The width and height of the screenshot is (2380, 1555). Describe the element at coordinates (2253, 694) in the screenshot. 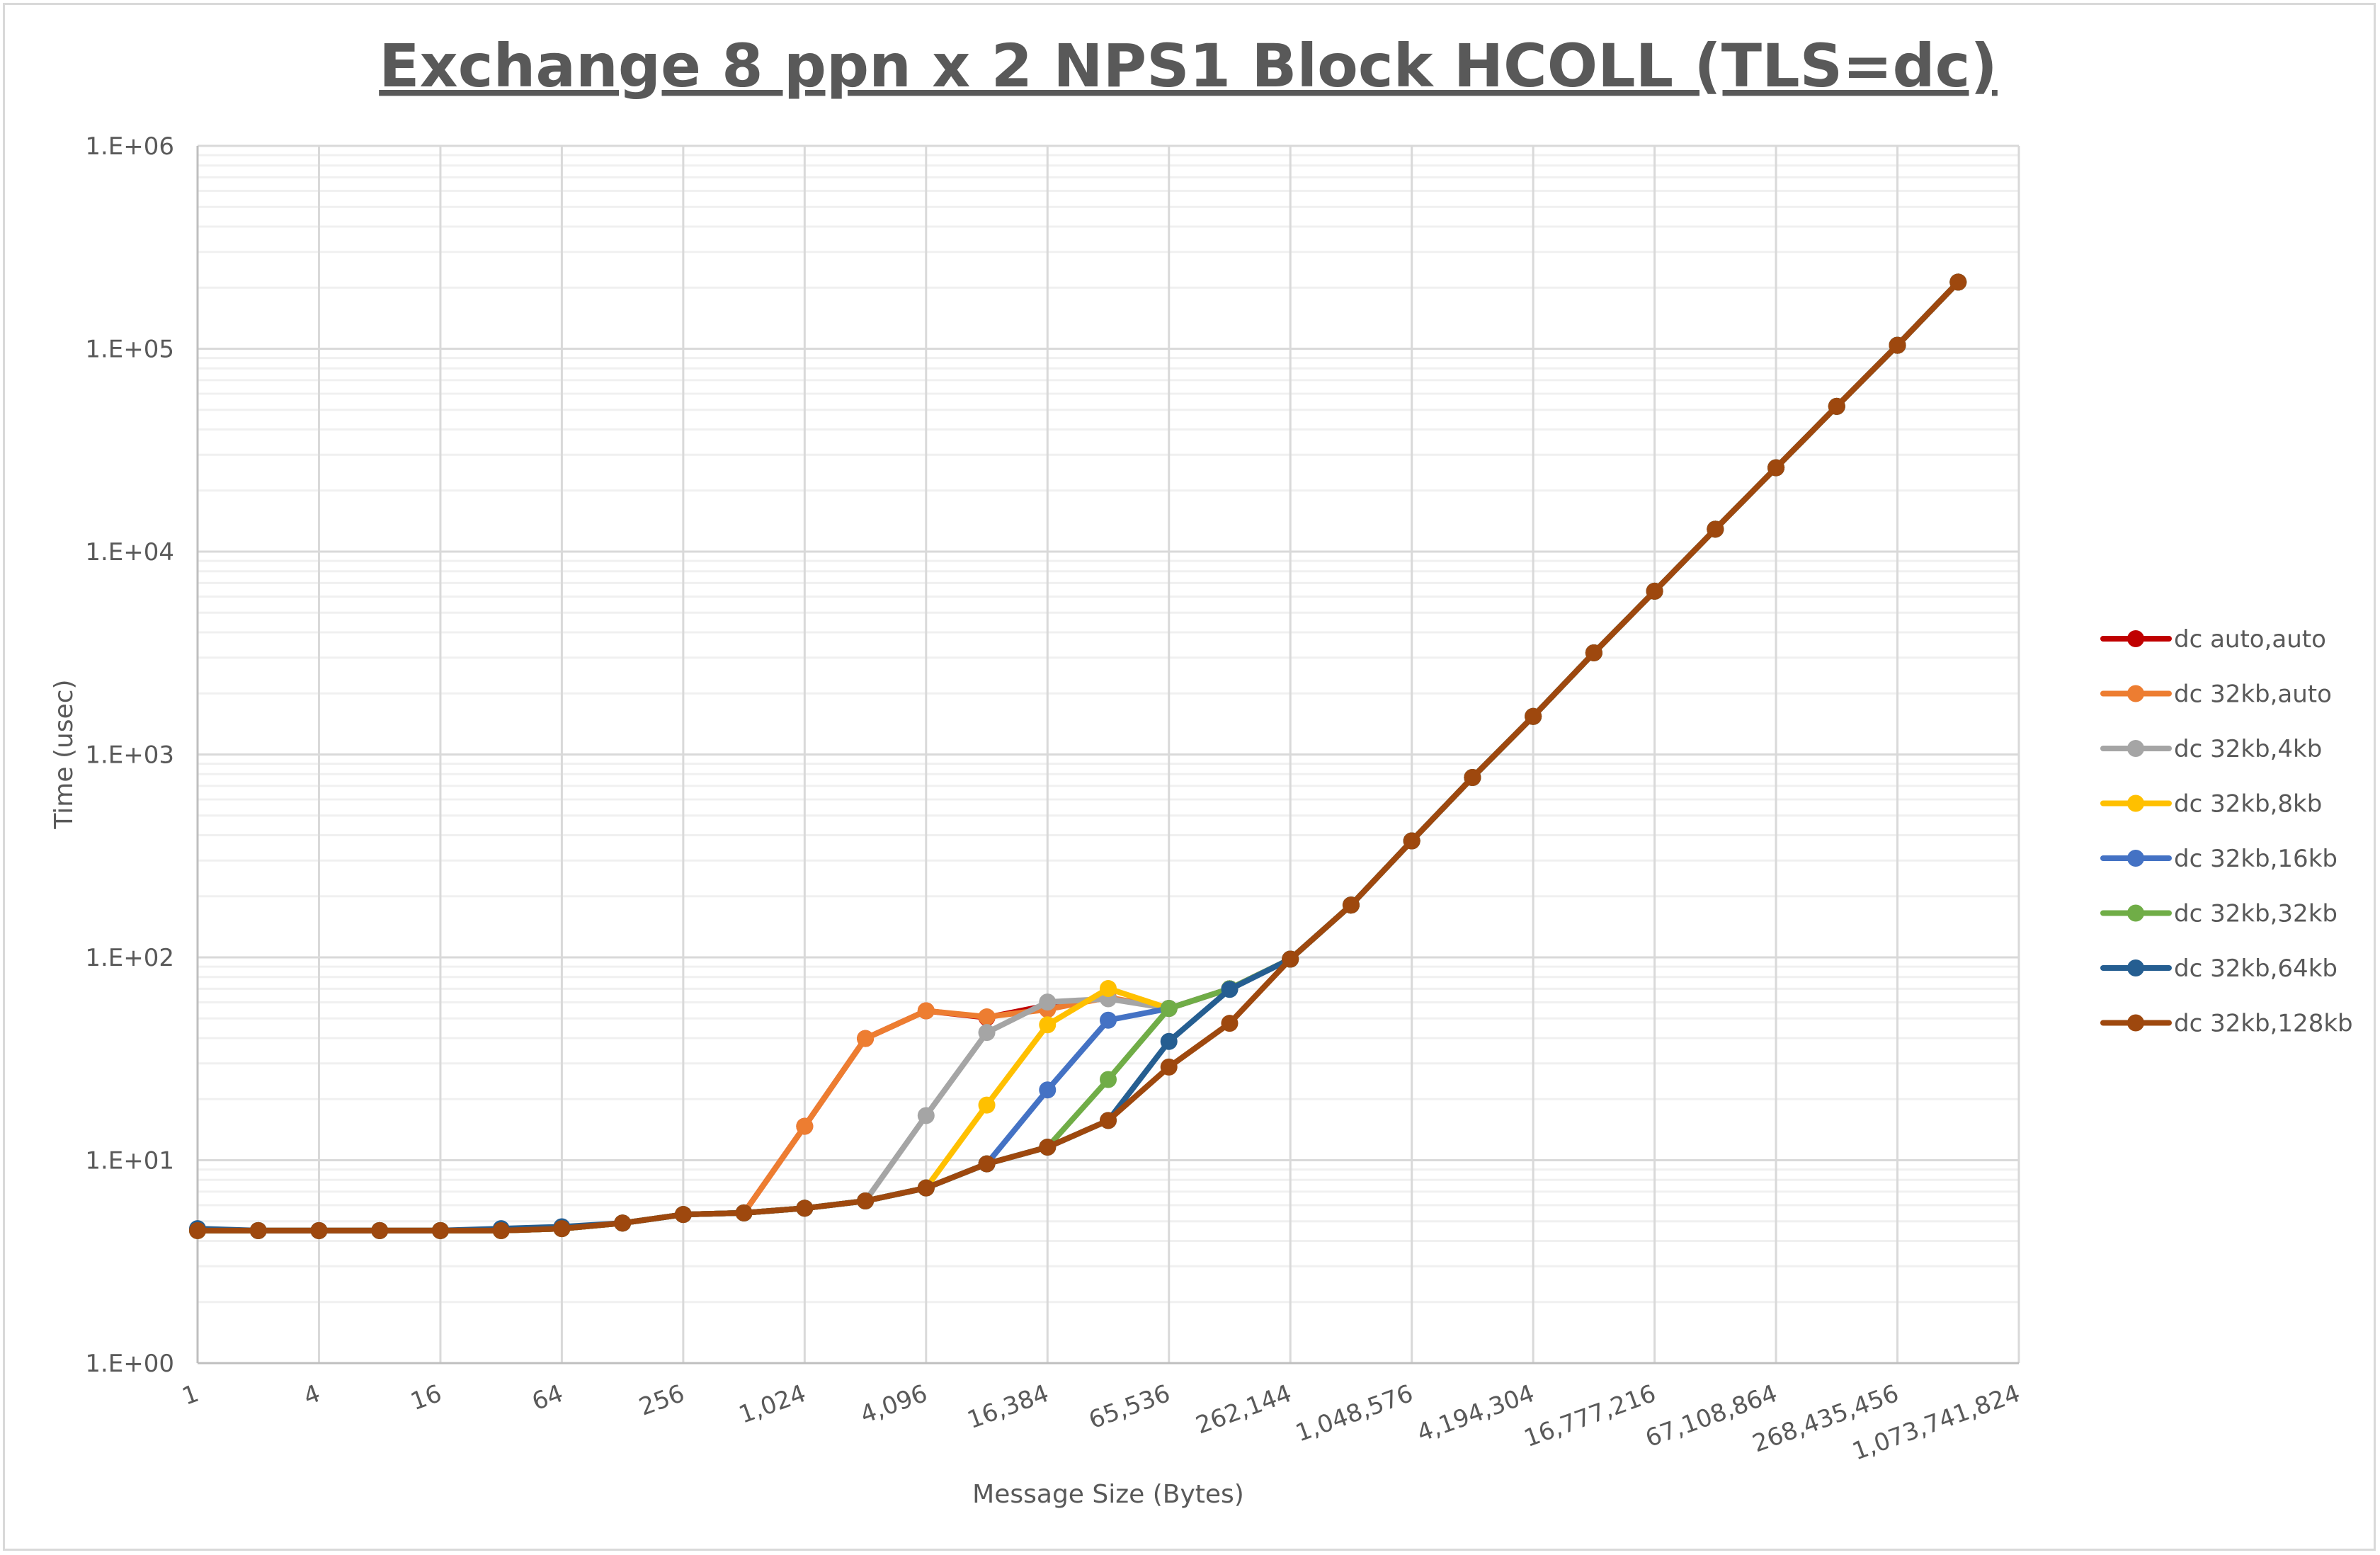

I see `legend-label: dc 32kb,auto` at that location.